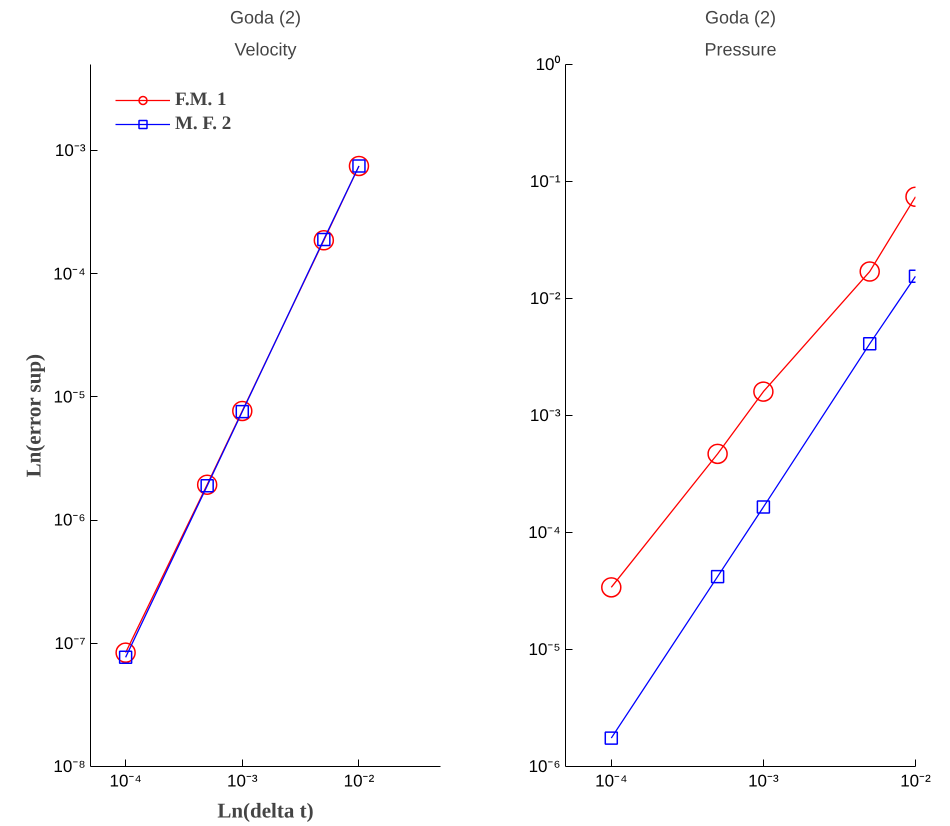 The width and height of the screenshot is (950, 826). I want to click on chart-subtitle: Pressure, so click(740, 50).